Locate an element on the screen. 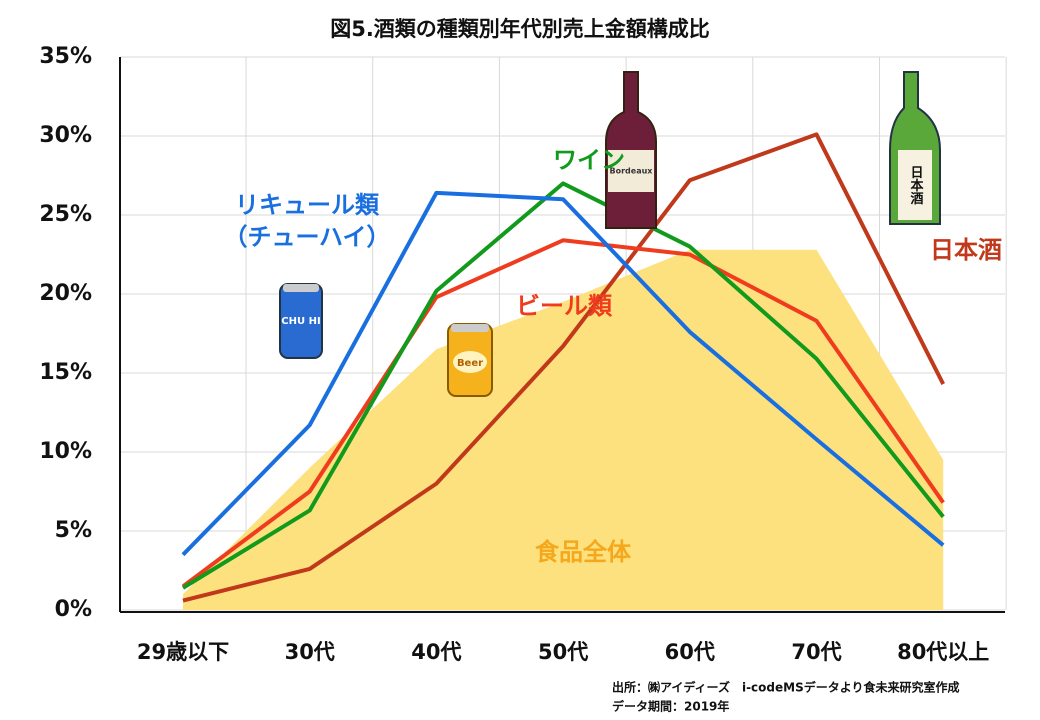  series-label: ビール類 is located at coordinates (564, 306).